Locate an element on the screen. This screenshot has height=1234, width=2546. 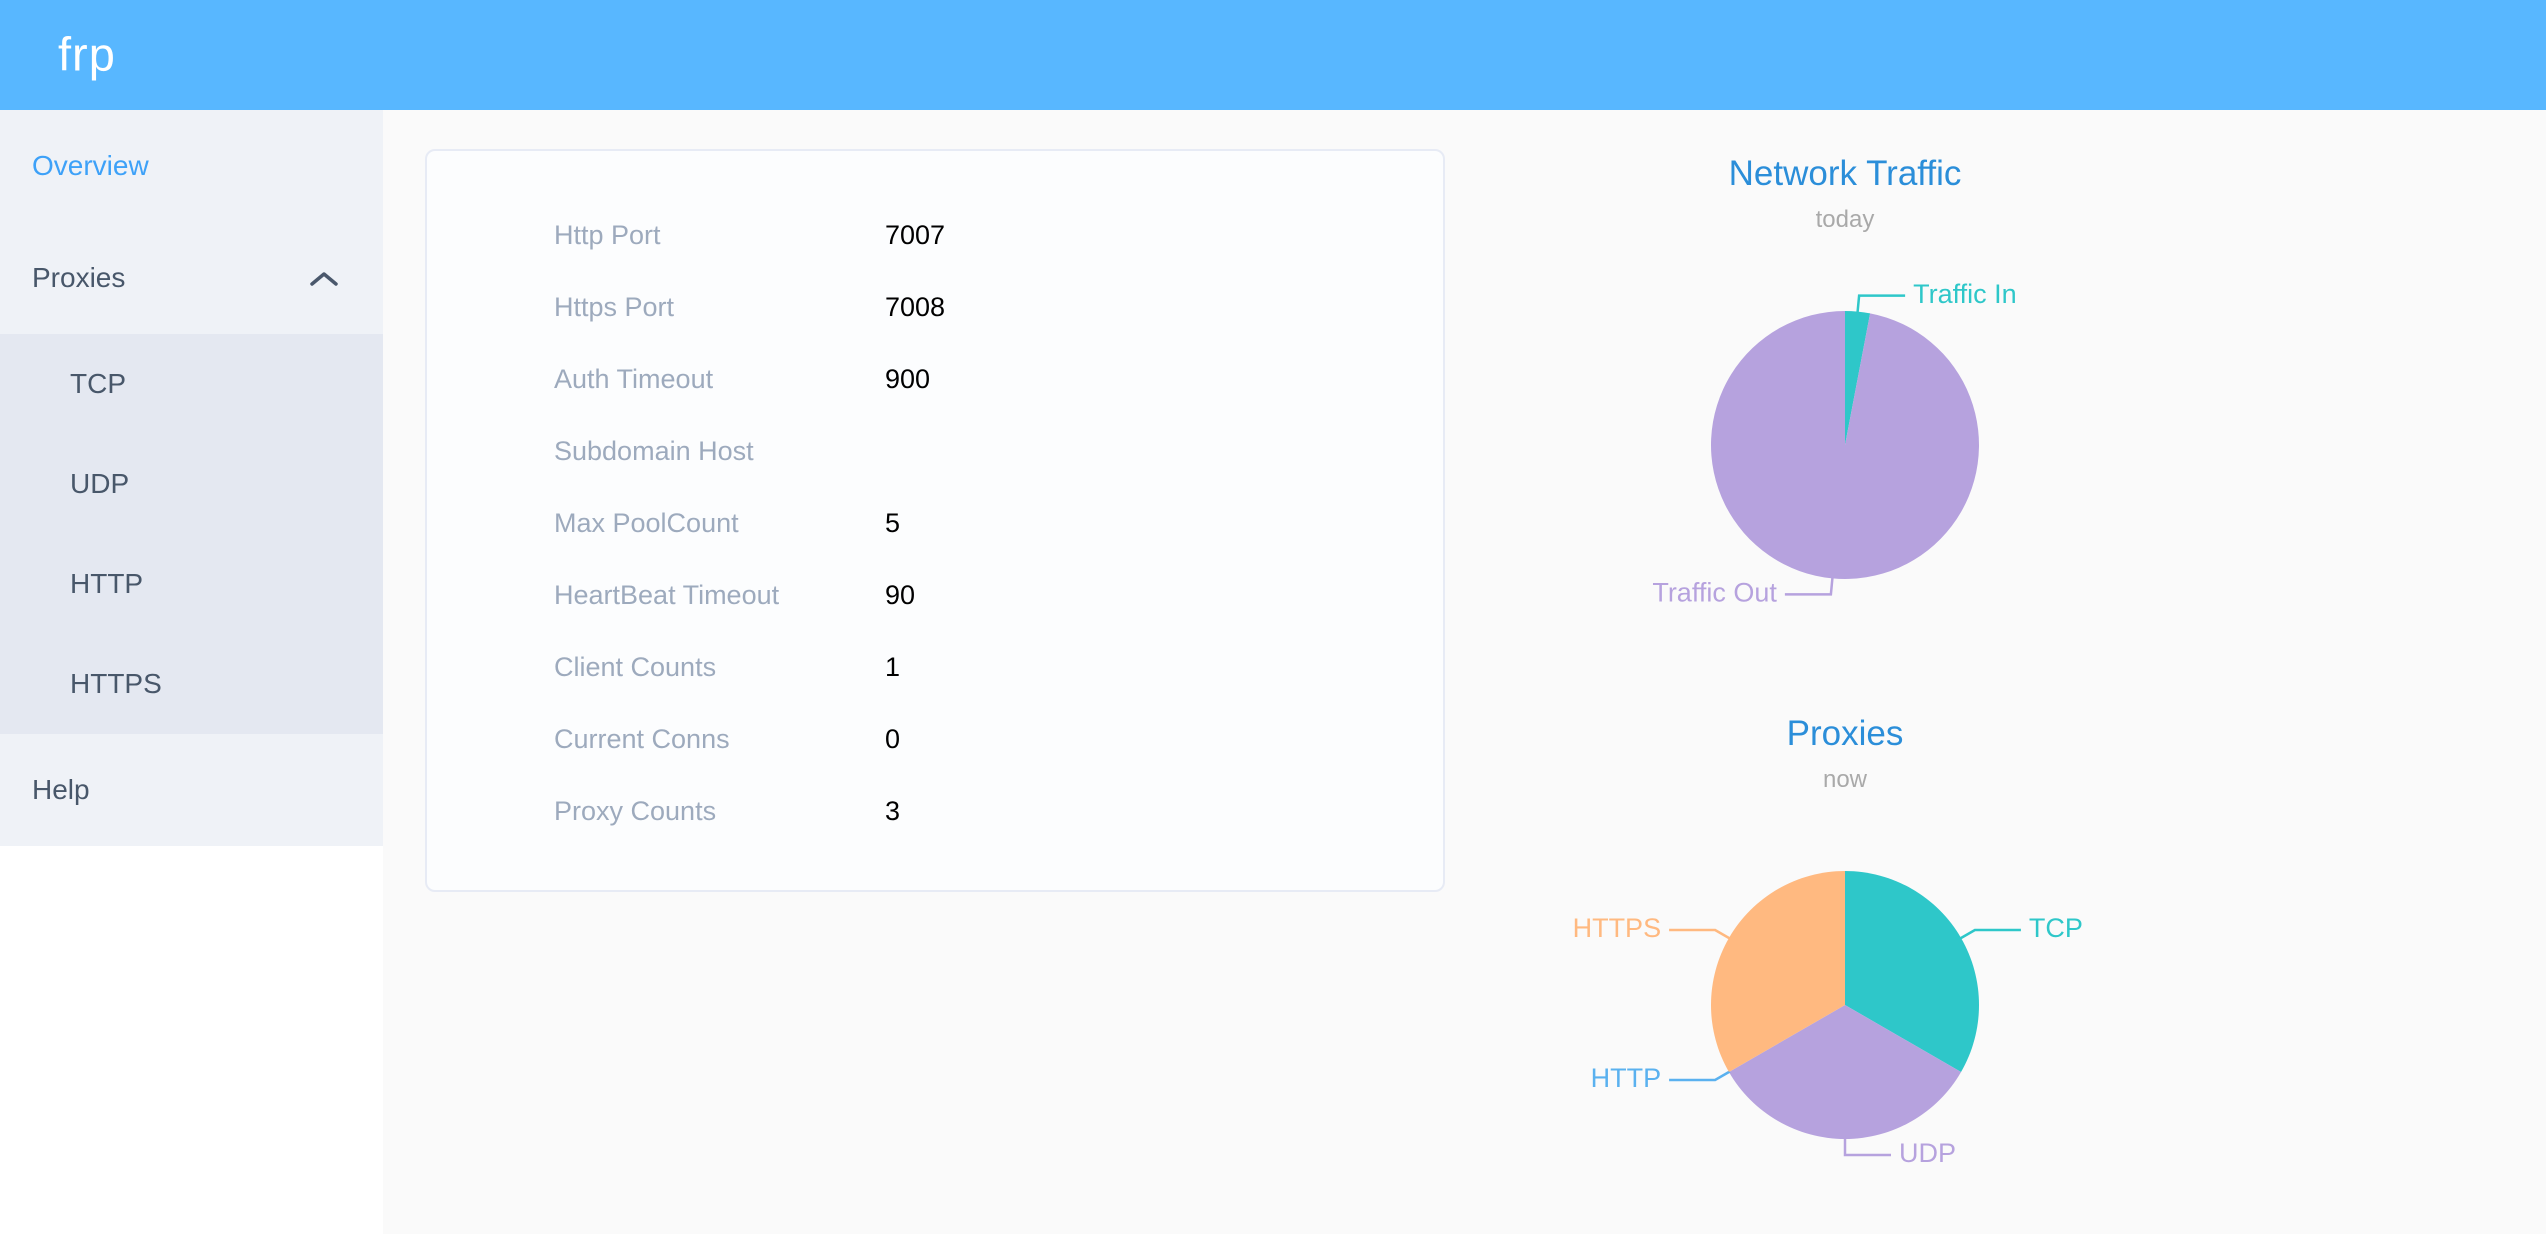
sidebar-item-label: Help is located at coordinates (61, 789).